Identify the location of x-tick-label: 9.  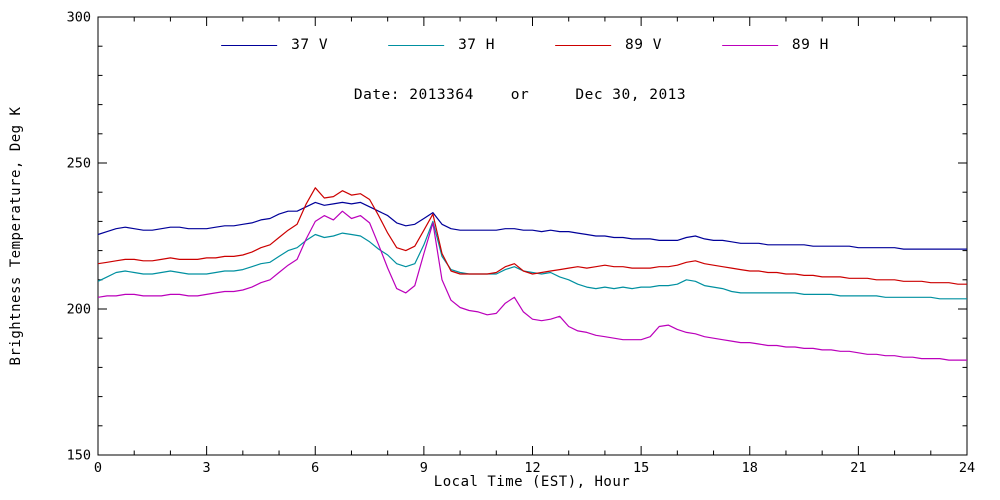
(424, 468).